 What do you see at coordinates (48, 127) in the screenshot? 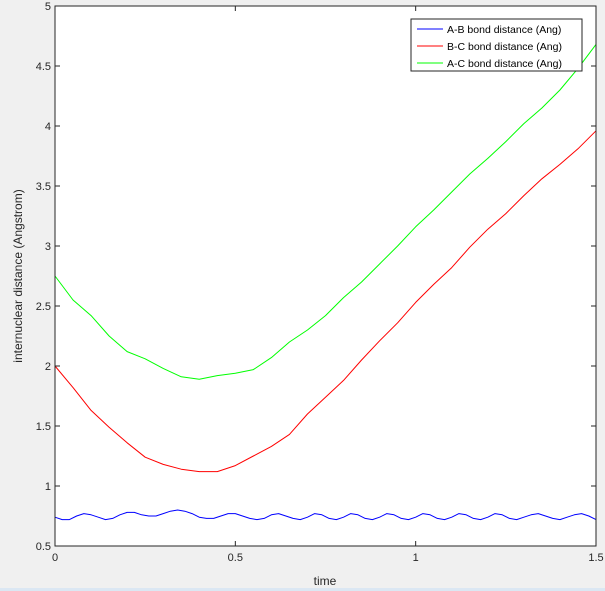
I see `y-tick-label: 4` at bounding box center [48, 127].